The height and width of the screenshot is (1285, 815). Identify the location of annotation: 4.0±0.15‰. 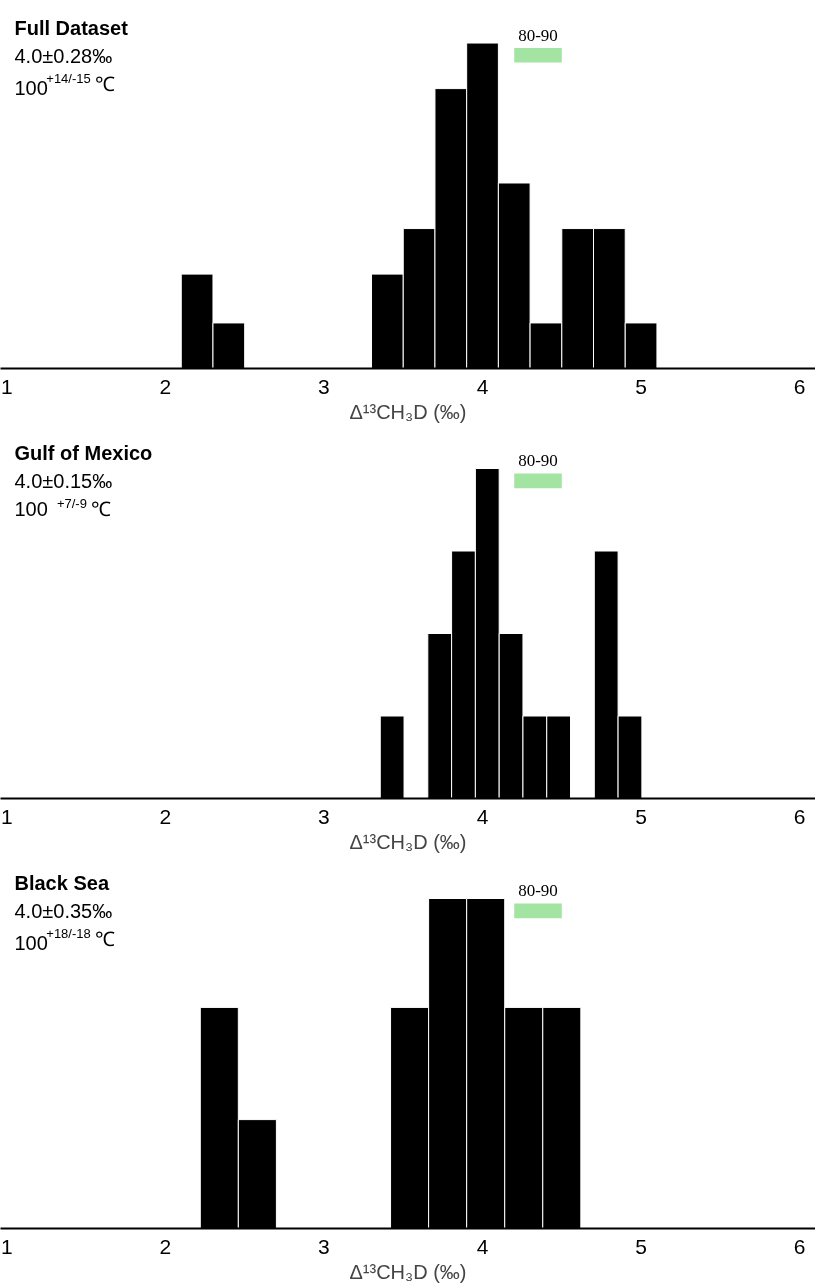
(63, 480).